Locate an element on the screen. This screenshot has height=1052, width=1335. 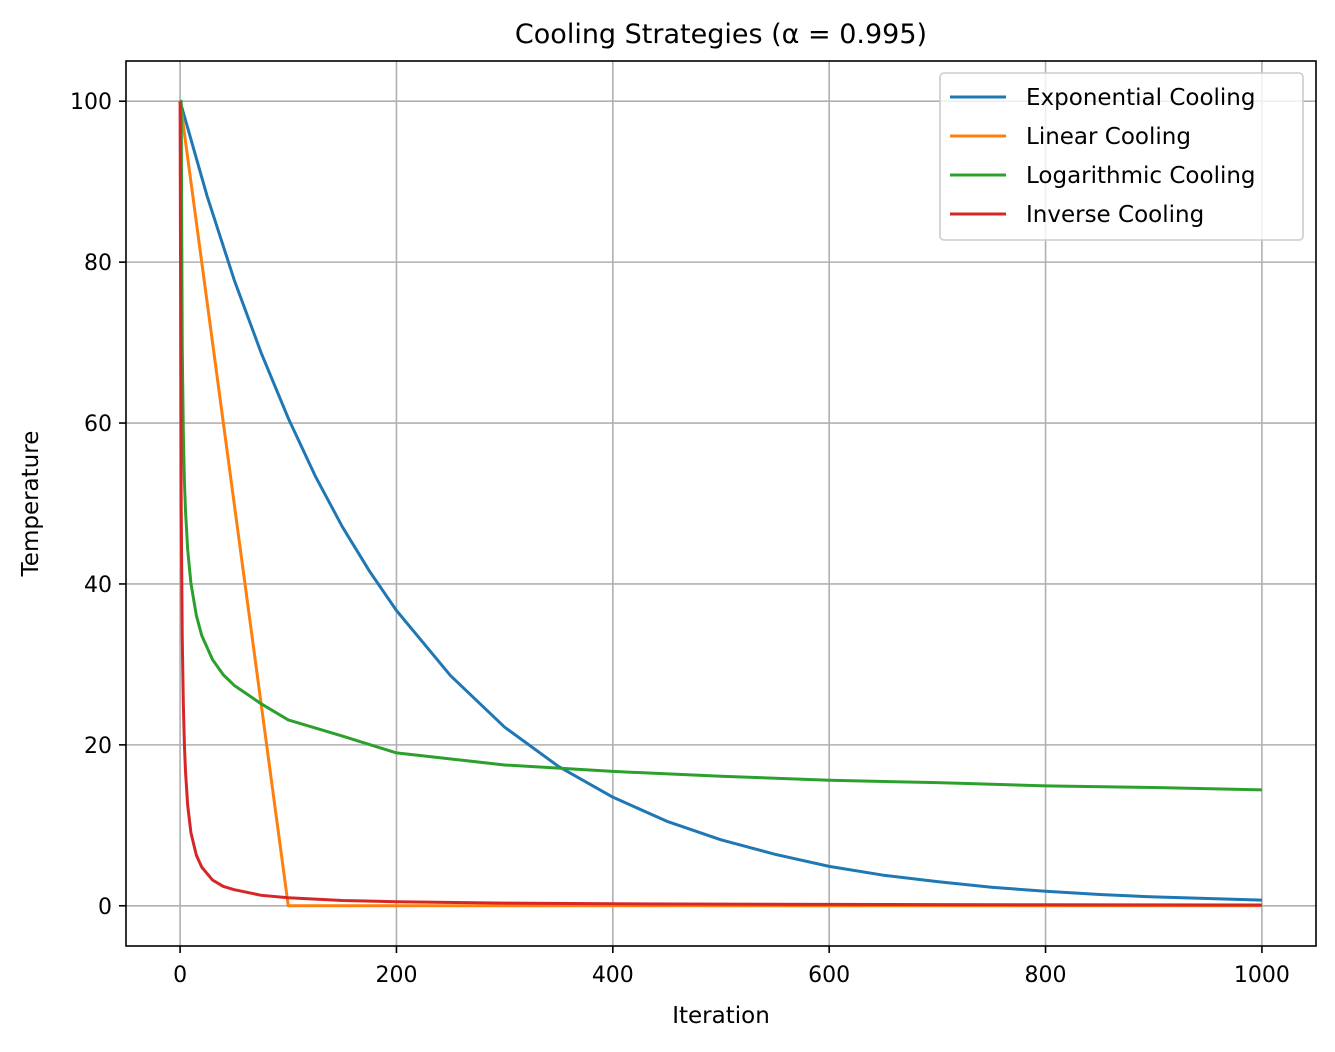
chart-title: Cooling Strategies (α = 0.995) is located at coordinates (721, 34).